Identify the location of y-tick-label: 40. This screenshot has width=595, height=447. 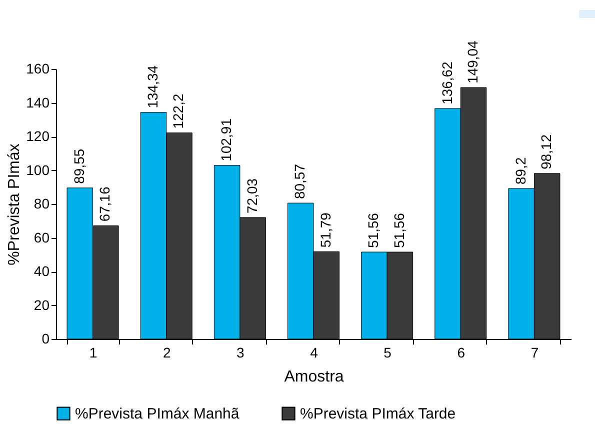
(42, 271).